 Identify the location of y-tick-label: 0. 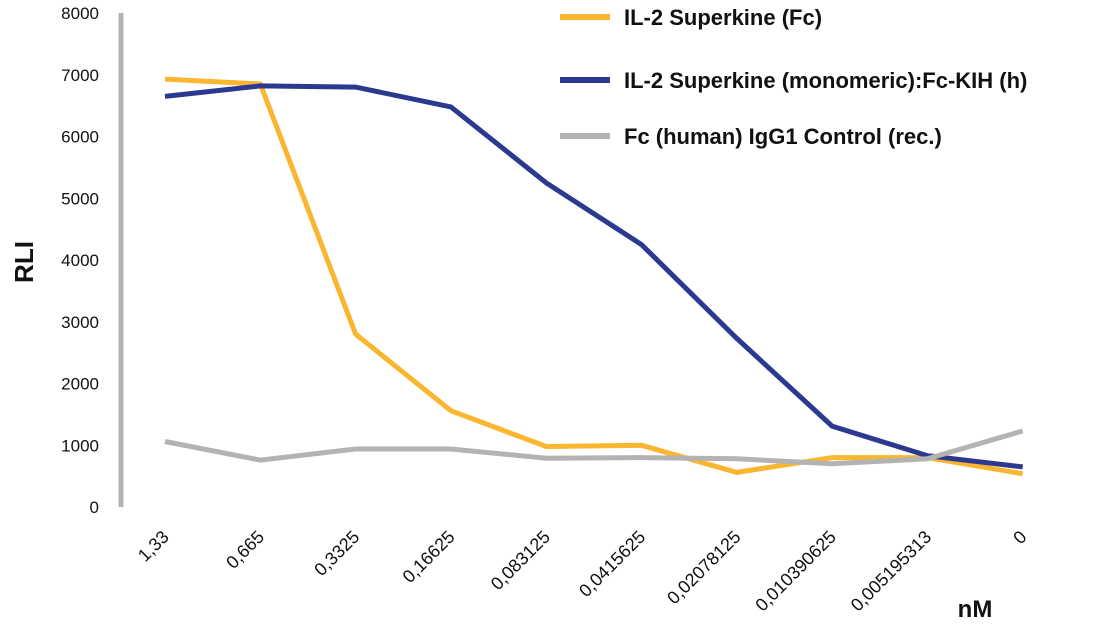
(94, 507).